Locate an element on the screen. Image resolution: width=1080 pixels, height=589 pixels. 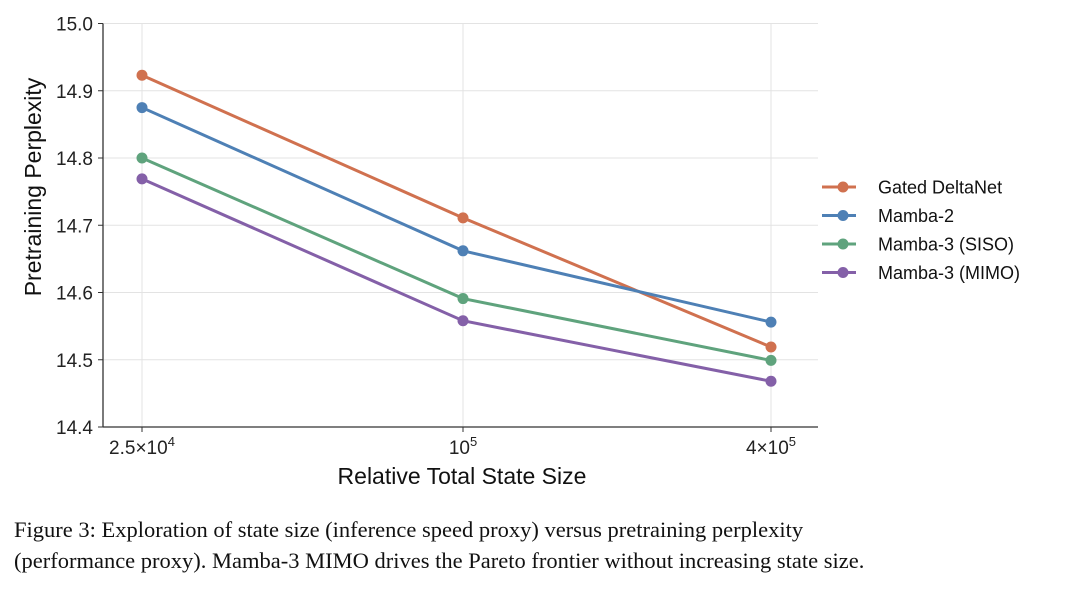
y-tick-label: 14.6 is located at coordinates (74, 294).